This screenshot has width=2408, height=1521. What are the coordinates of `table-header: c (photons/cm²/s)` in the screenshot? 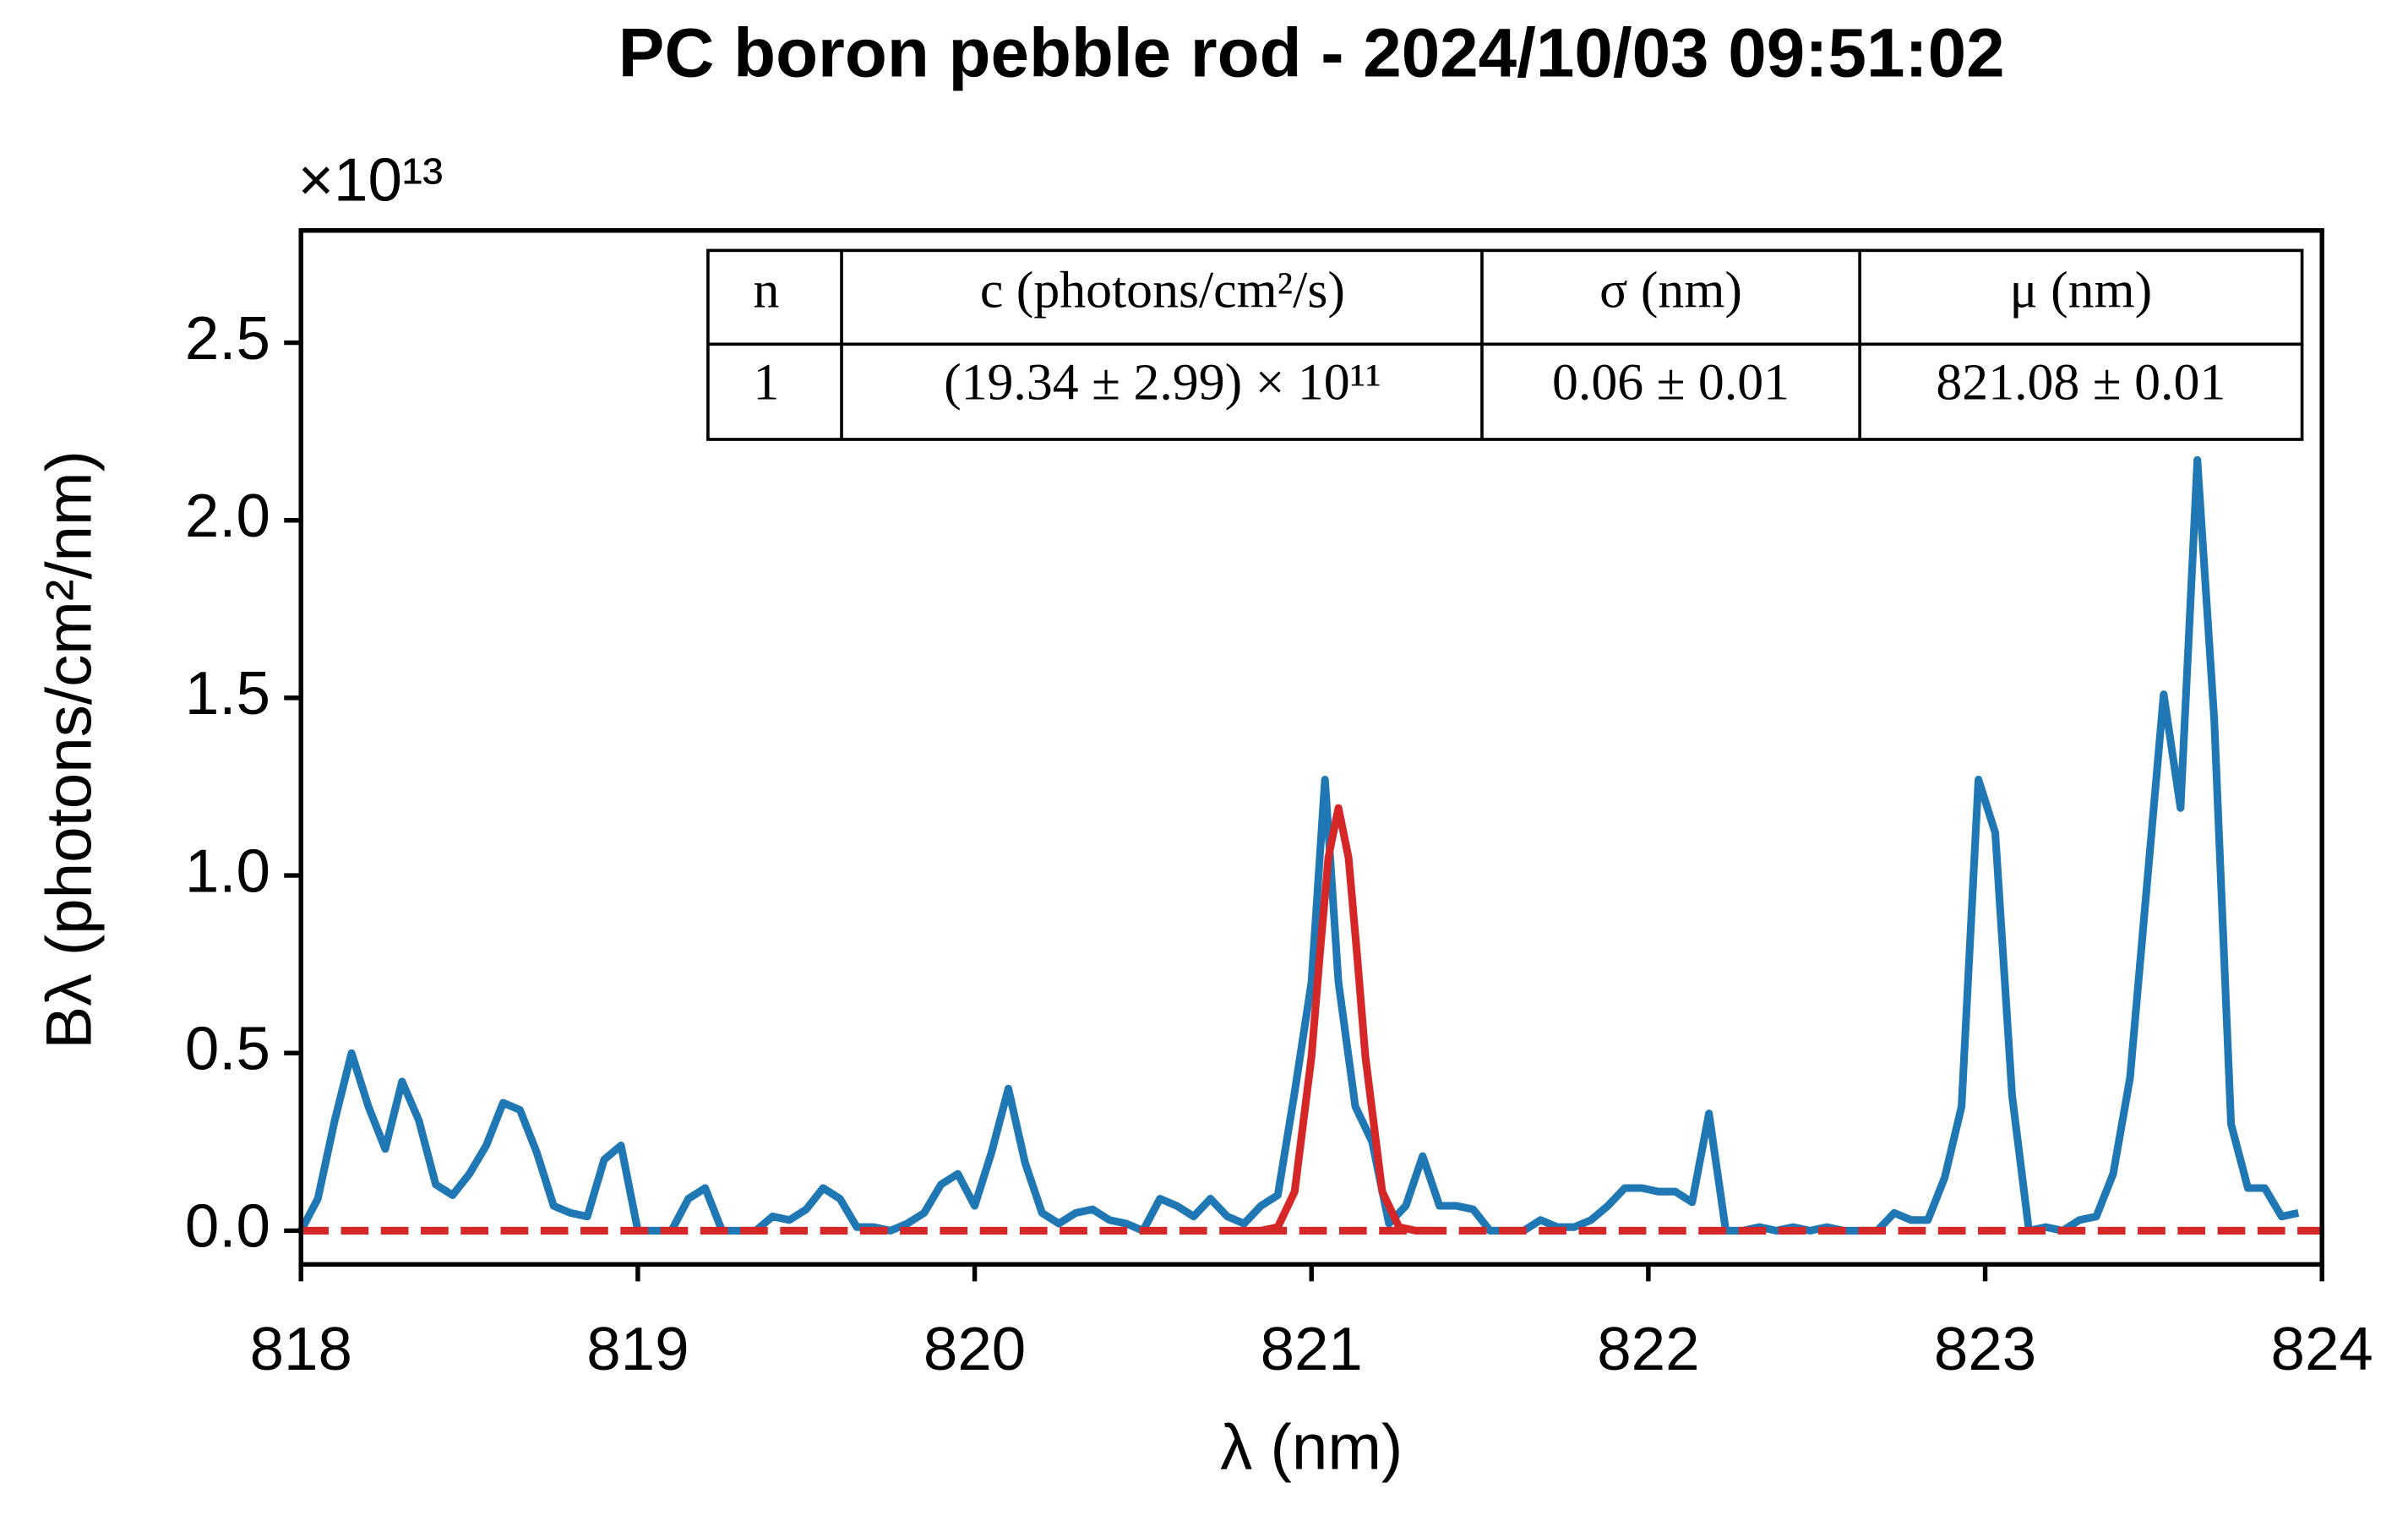 It's located at (1162, 290).